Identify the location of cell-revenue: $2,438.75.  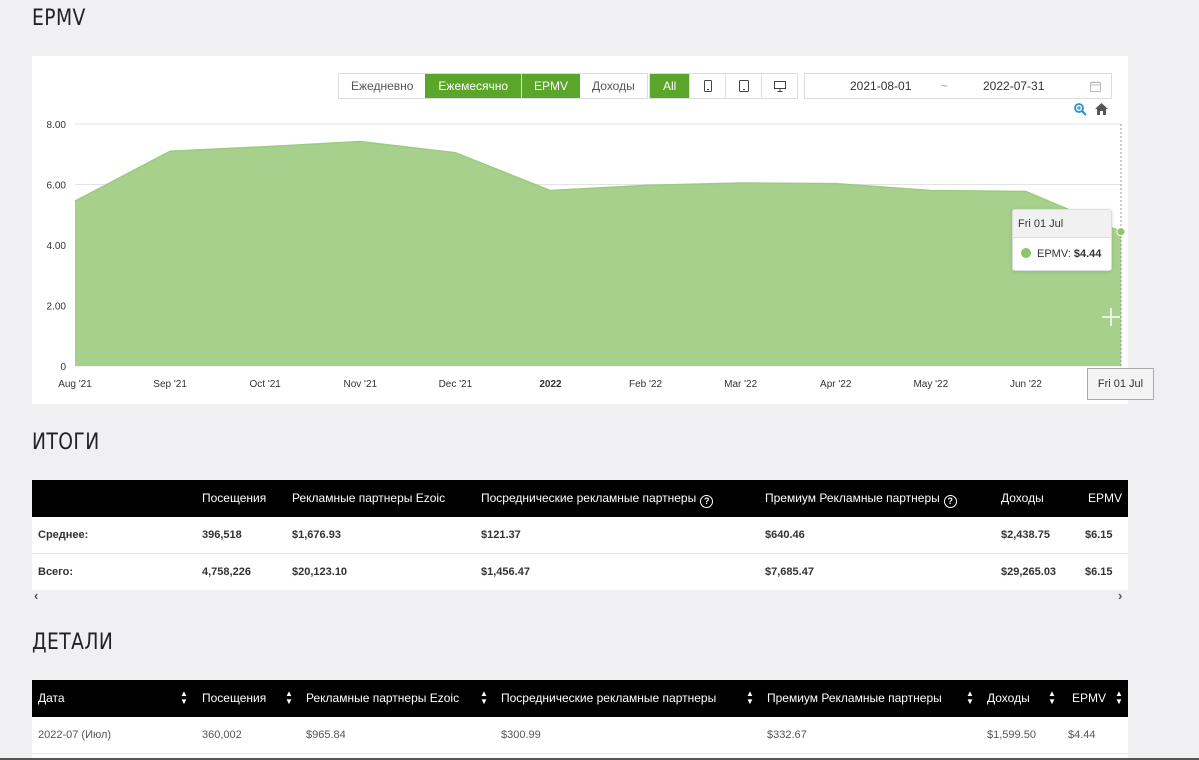
(1025, 535).